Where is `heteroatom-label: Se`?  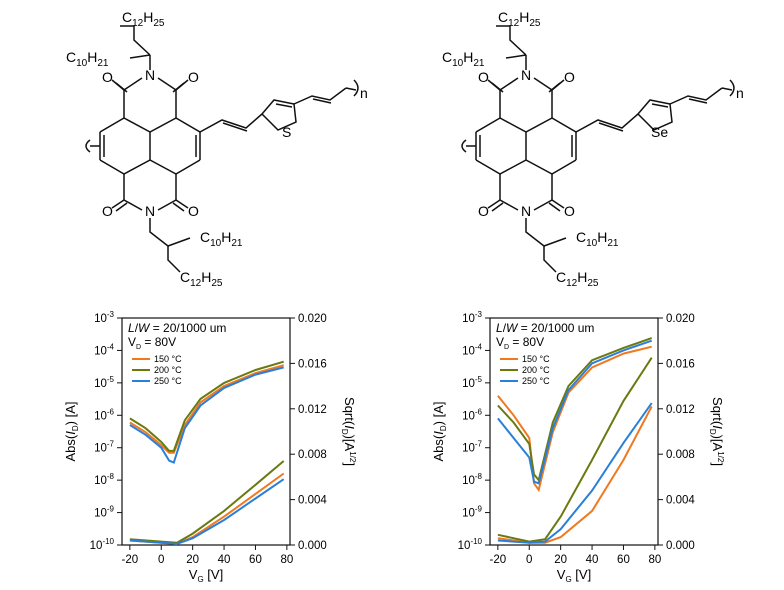 heteroatom-label: Se is located at coordinates (659, 132).